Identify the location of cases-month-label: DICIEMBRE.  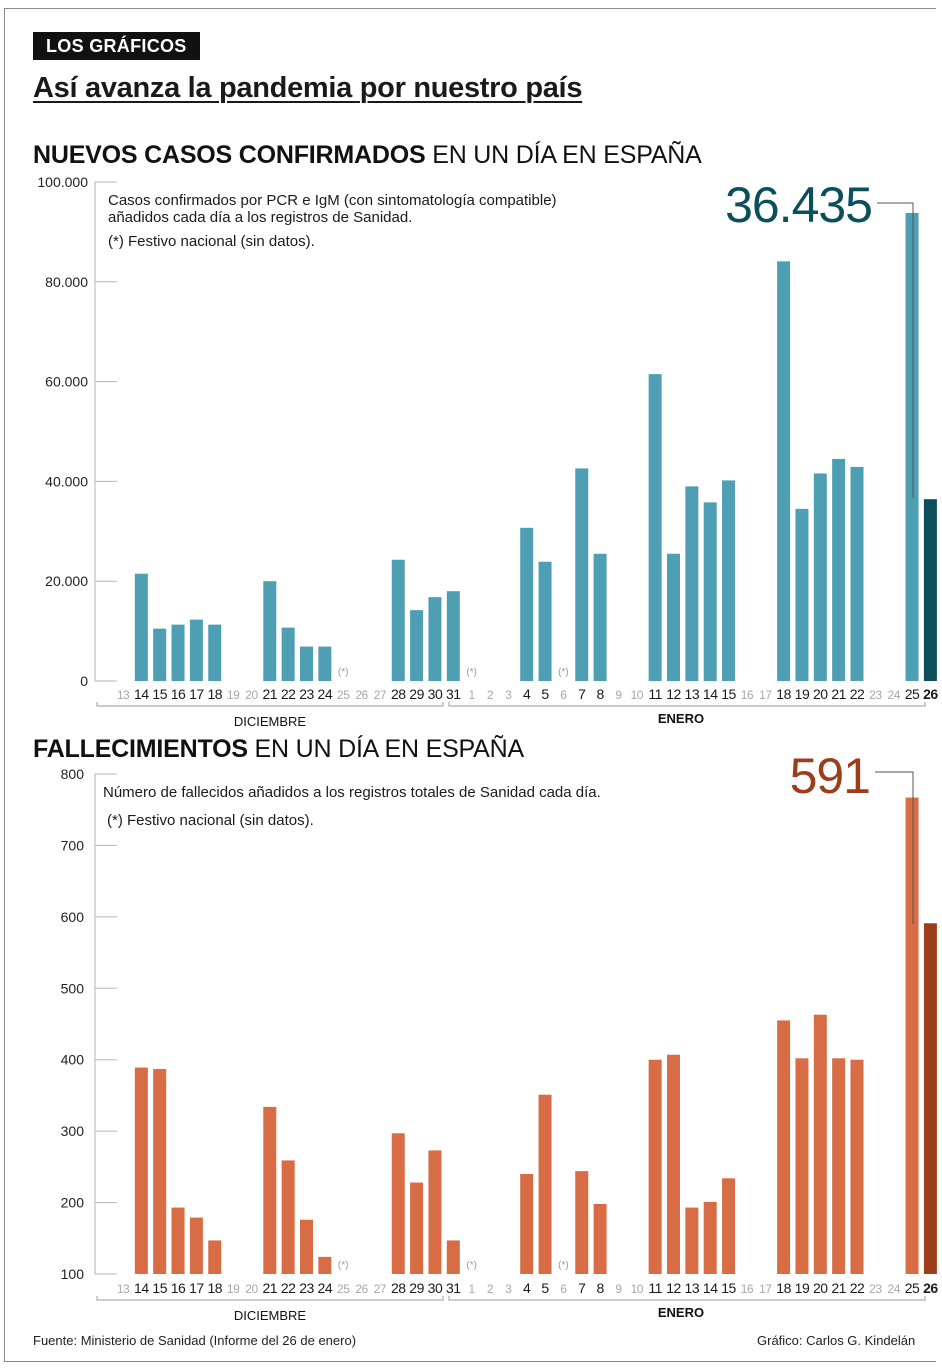
(270, 721).